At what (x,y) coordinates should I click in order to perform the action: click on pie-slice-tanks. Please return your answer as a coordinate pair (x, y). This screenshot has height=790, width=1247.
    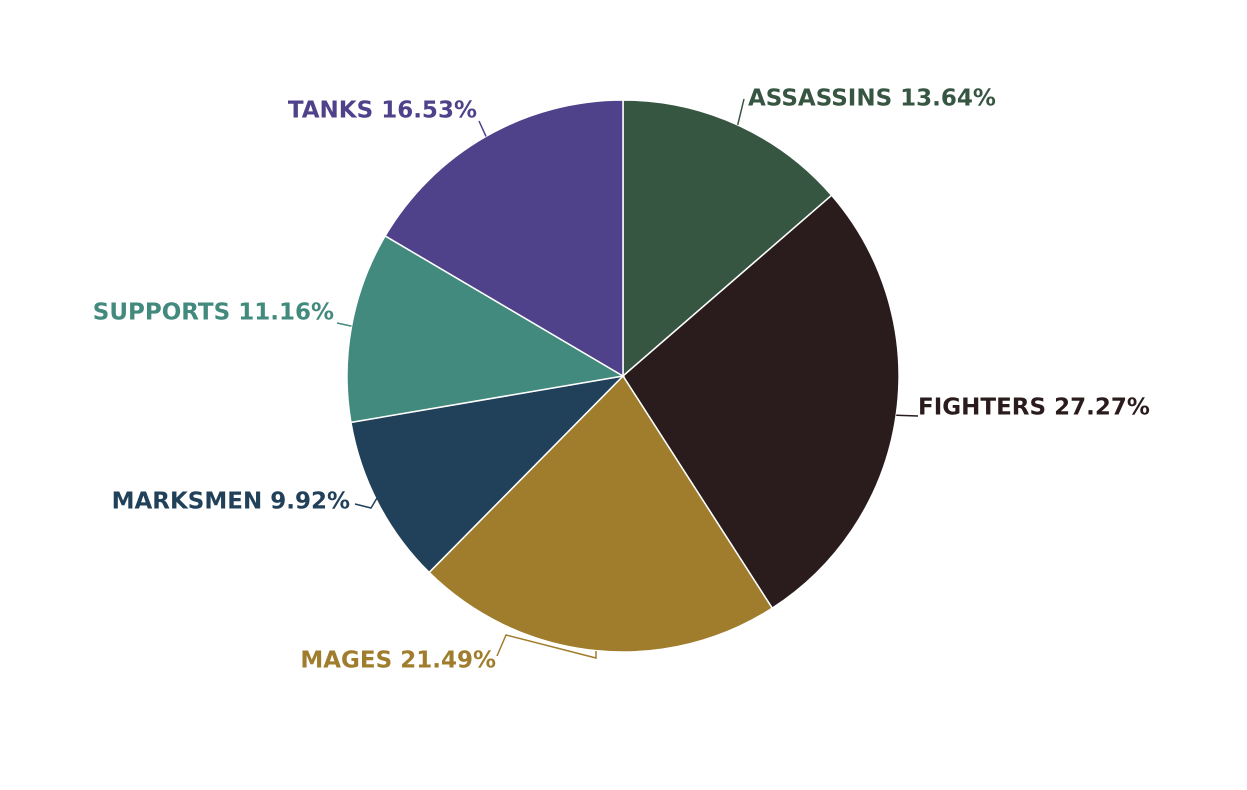
    Looking at the image, I should click on (504, 238).